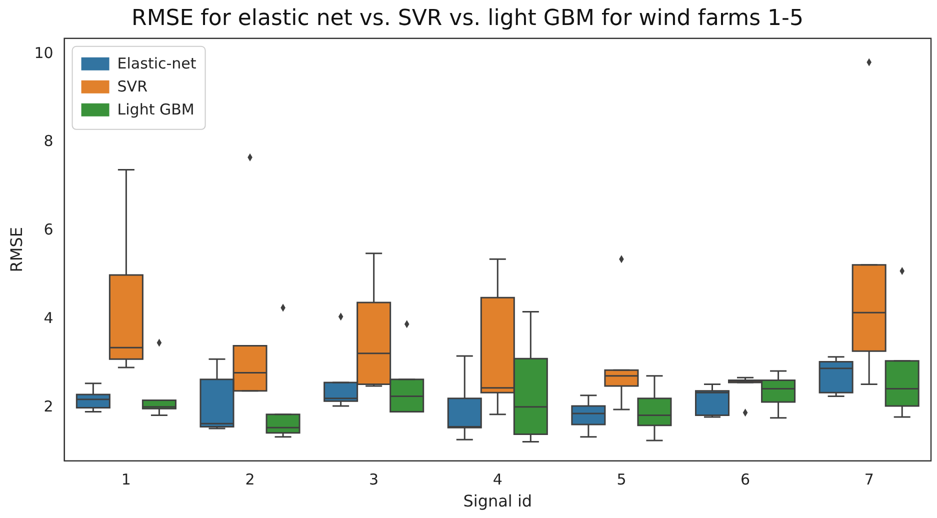 The height and width of the screenshot is (518, 937). Describe the element at coordinates (497, 501) in the screenshot. I see `x-axis-title: Signal id` at that location.